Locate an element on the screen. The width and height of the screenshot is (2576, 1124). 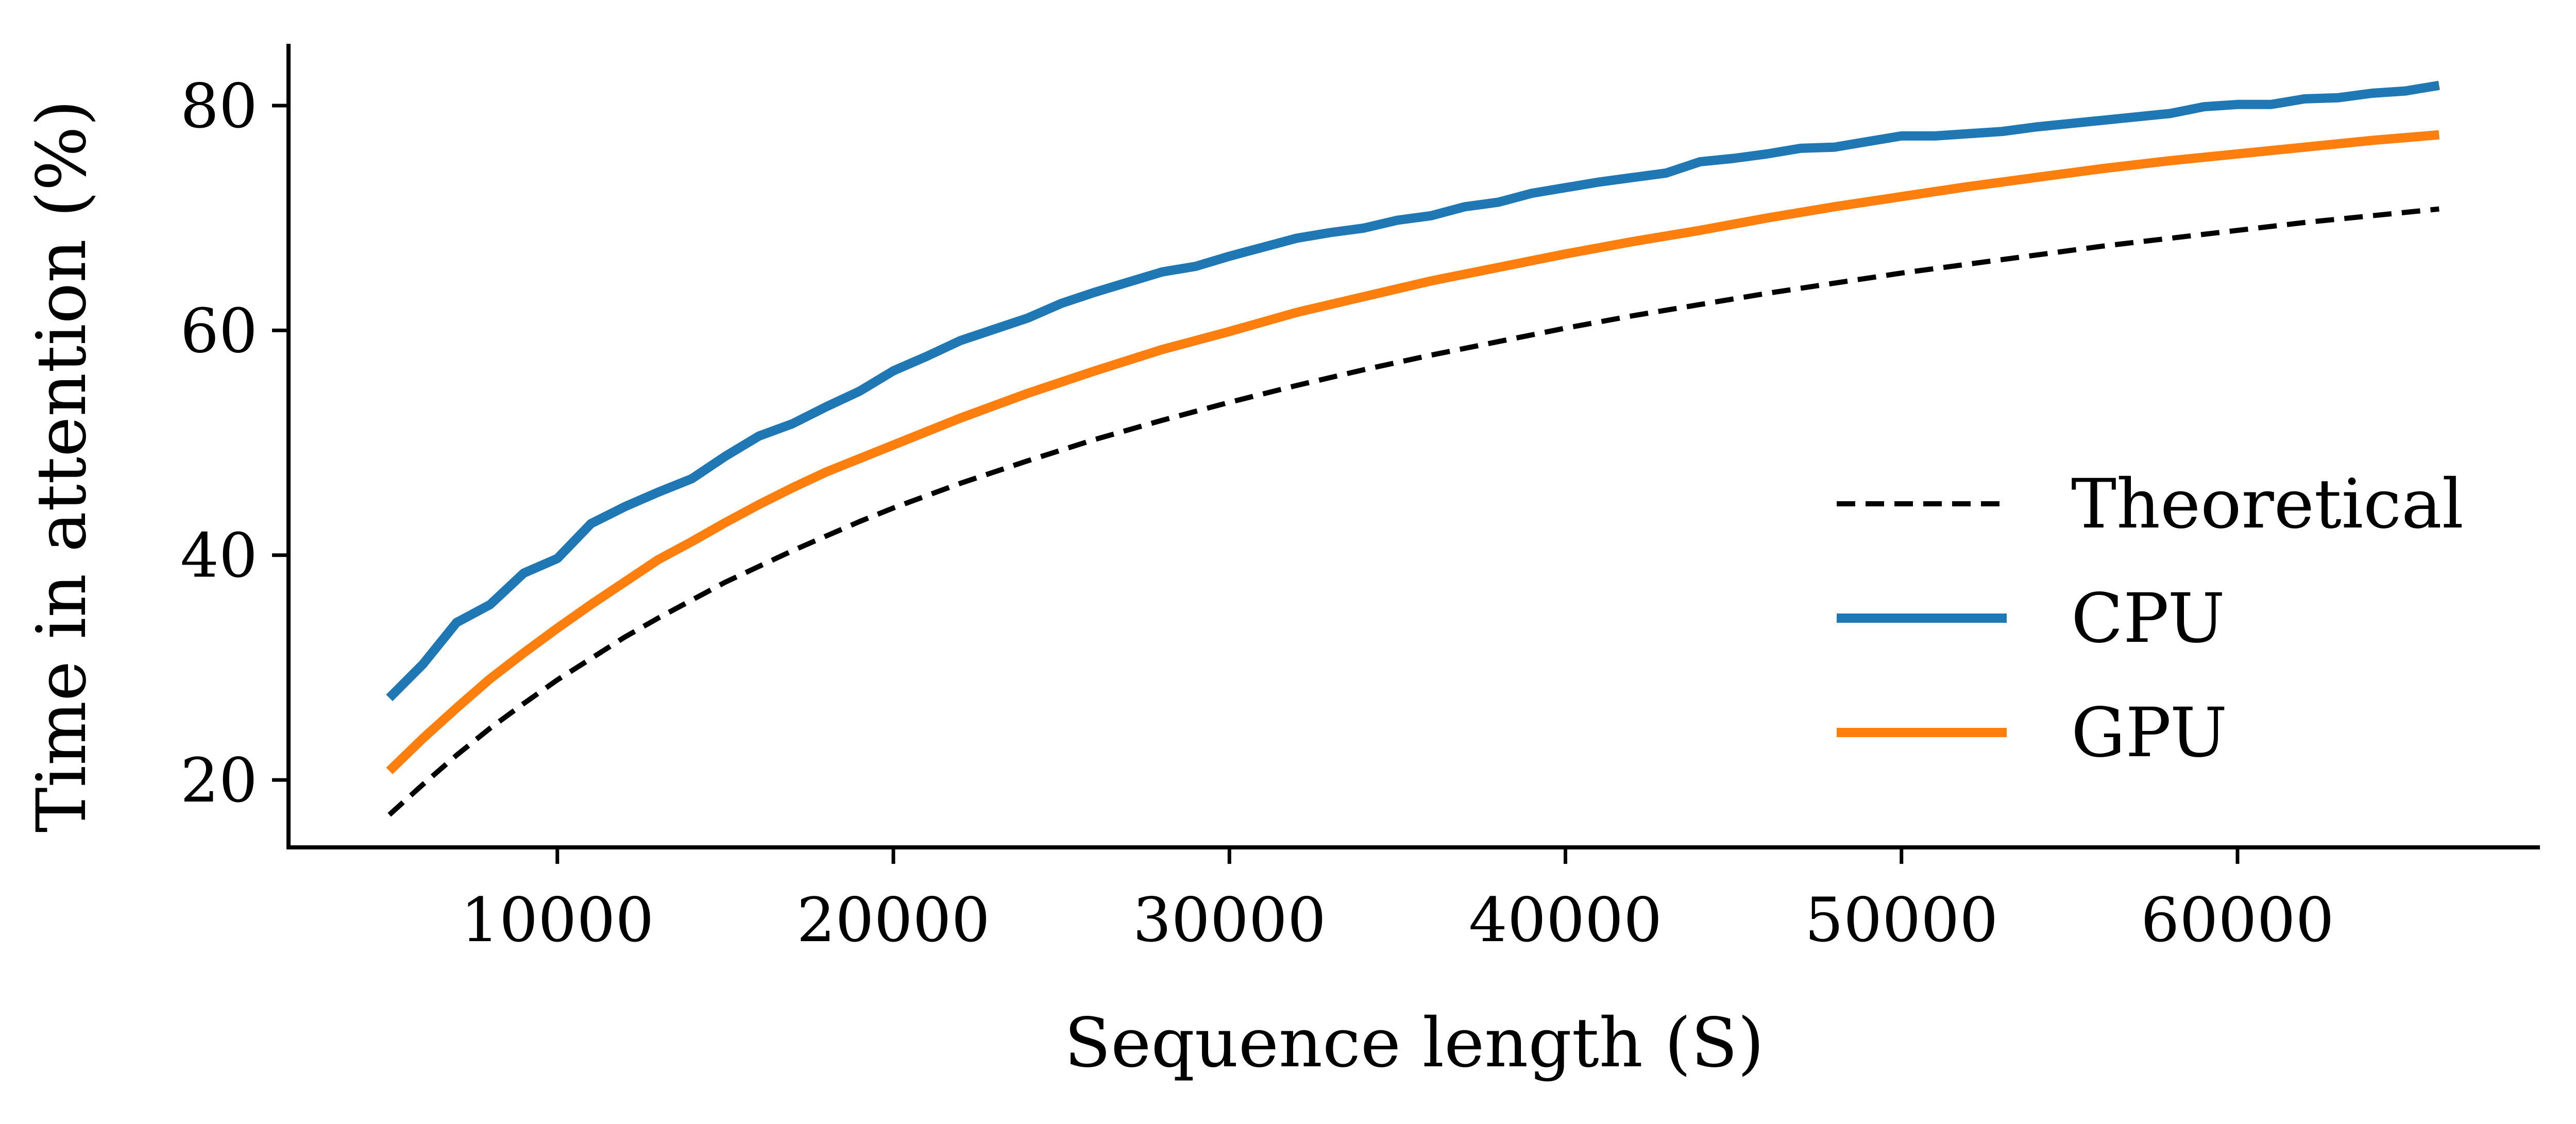
legend: Theoretical CPU GPU is located at coordinates (2150, 619).